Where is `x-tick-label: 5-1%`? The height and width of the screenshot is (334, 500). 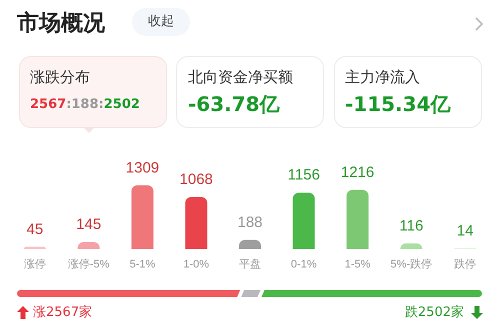
x-tick-label: 5-1% is located at coordinates (143, 264).